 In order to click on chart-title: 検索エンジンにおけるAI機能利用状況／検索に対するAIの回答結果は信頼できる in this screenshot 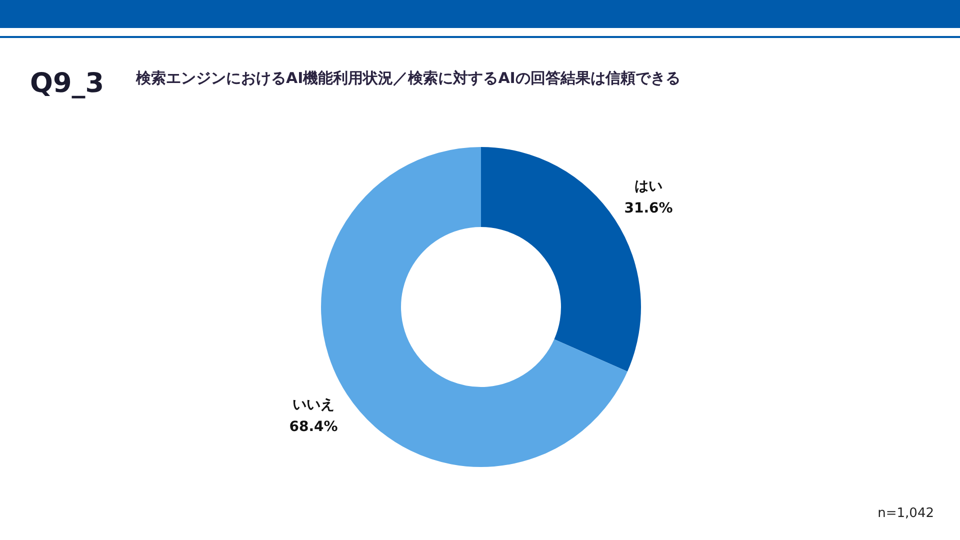, I will do `click(409, 78)`.